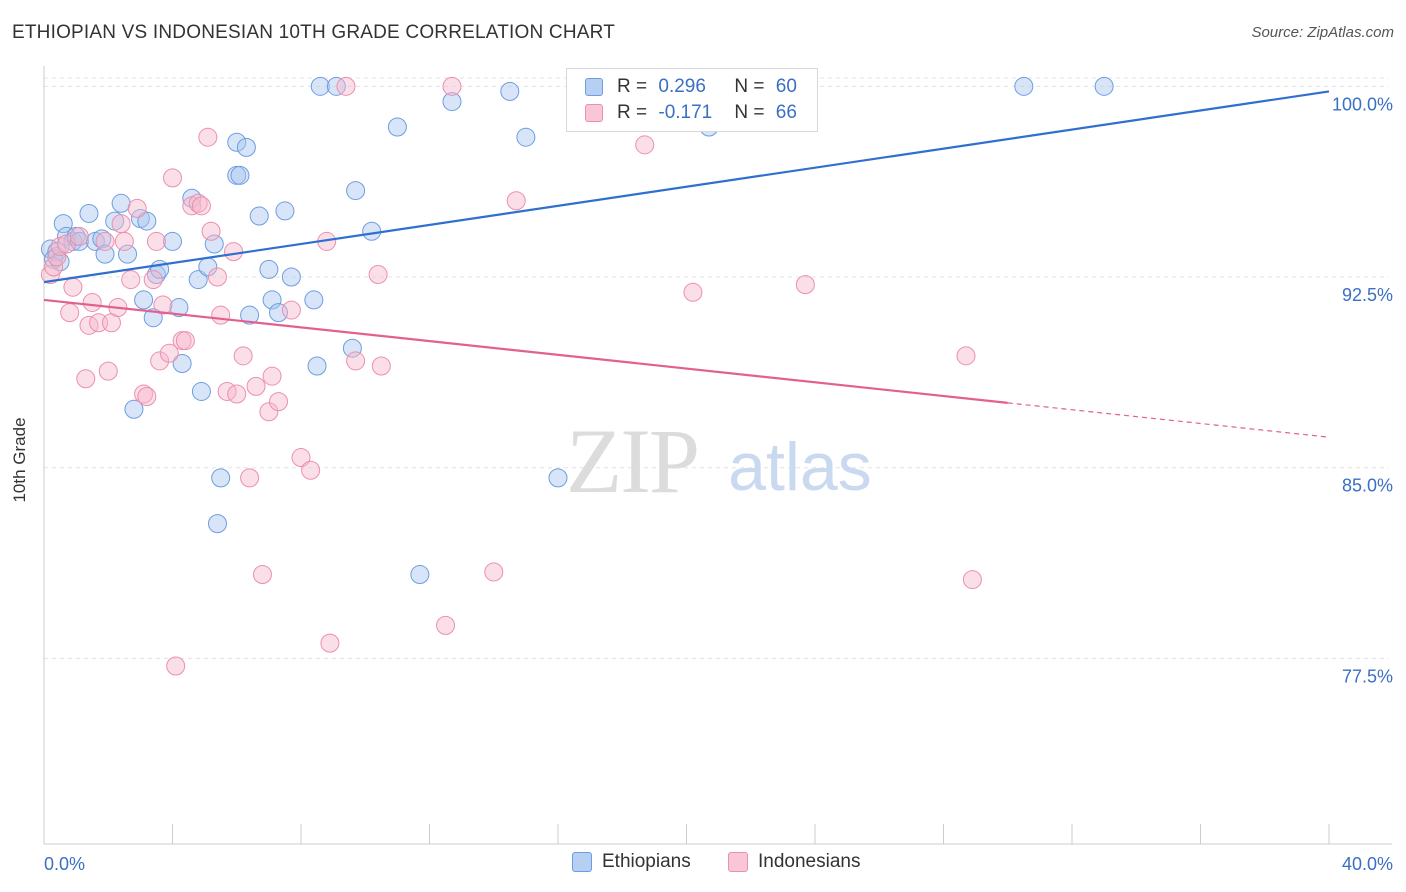 This screenshot has width=1406, height=892. Describe the element at coordinates (525, 351) in the screenshot. I see `indonesians-trend-line` at that location.